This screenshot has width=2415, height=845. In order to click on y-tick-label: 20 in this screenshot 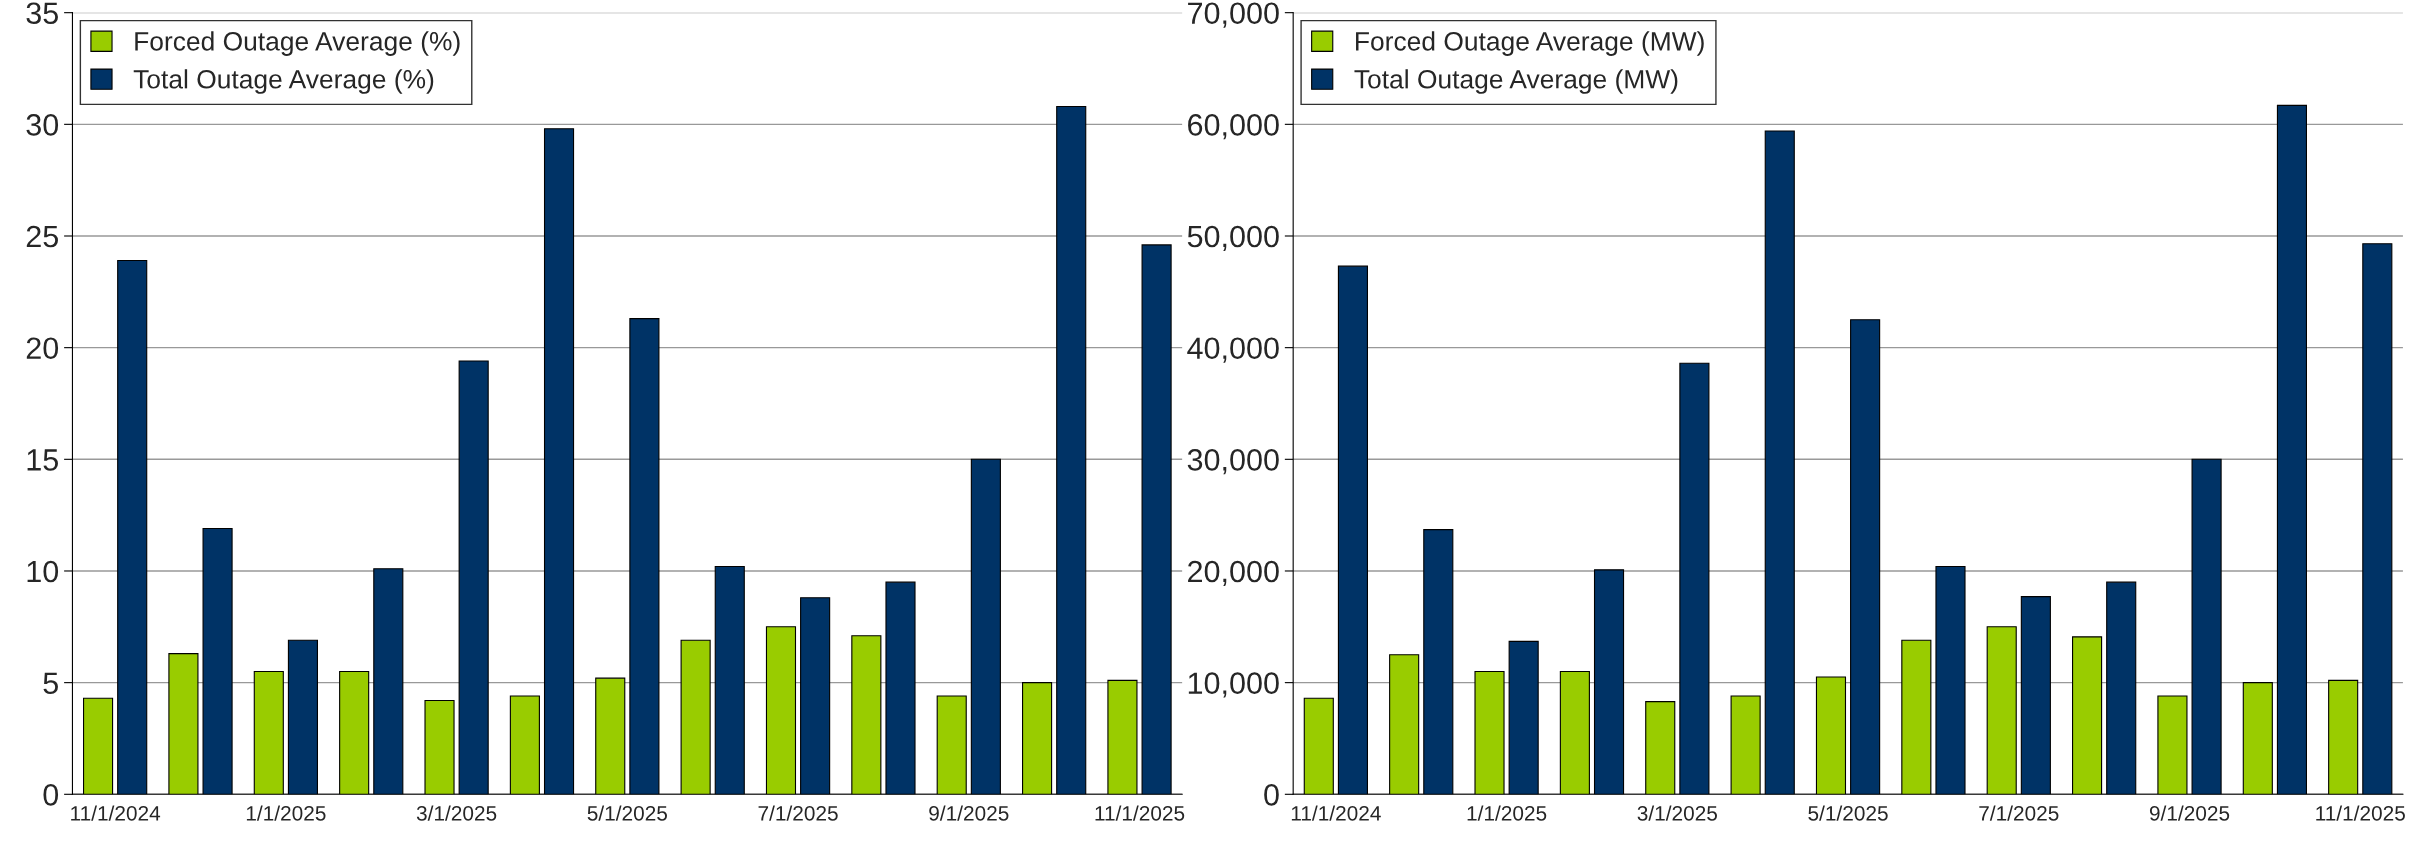, I will do `click(42, 348)`.